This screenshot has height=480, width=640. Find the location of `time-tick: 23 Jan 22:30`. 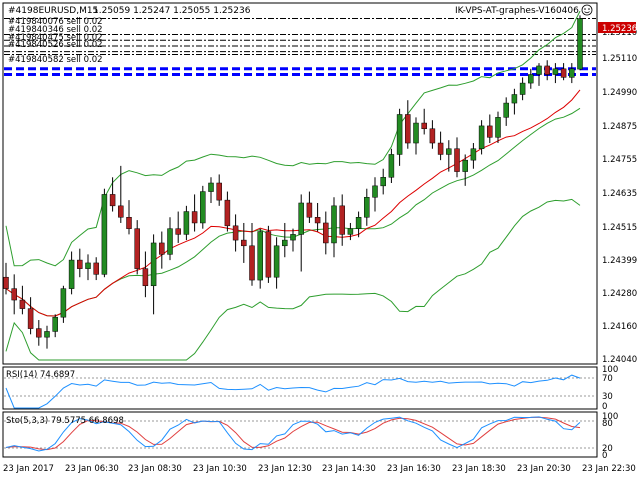

time-tick: 23 Jan 22:30 is located at coordinates (609, 469).